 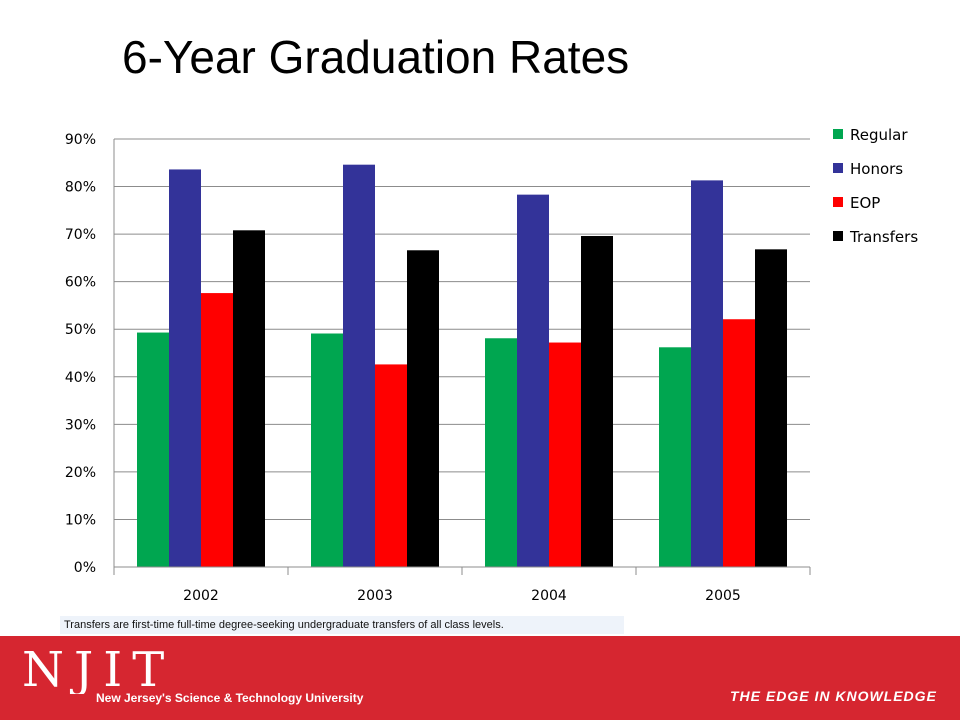 What do you see at coordinates (80, 188) in the screenshot?
I see `y-tick-label: 80%` at bounding box center [80, 188].